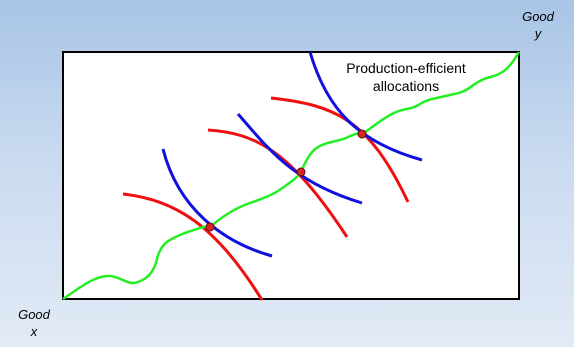 The width and height of the screenshot is (574, 347). Describe the element at coordinates (34, 314) in the screenshot. I see `good-x-label-line-1: Good` at that location.